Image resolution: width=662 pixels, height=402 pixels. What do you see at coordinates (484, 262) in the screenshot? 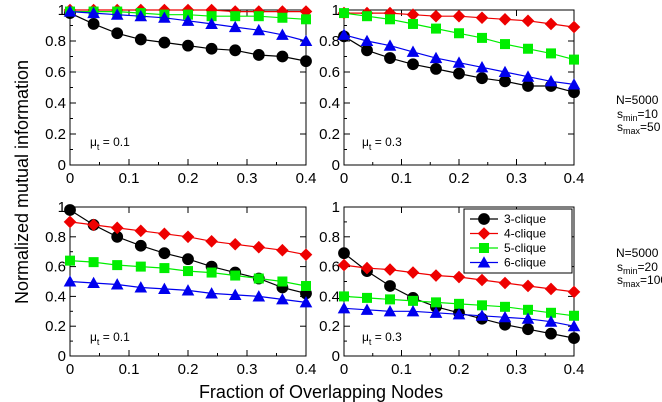
I see `legend-marker-6-clique` at bounding box center [484, 262].